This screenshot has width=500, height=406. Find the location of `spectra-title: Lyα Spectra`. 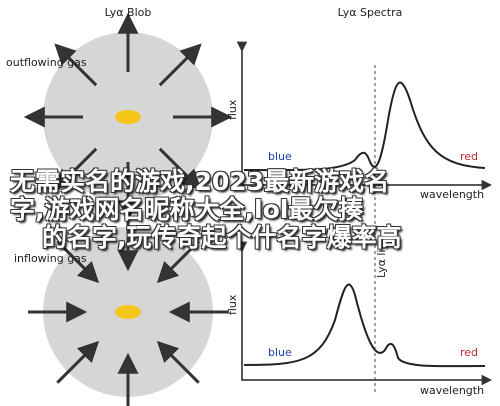

spectra-title: Lyα Spectra is located at coordinates (370, 12).